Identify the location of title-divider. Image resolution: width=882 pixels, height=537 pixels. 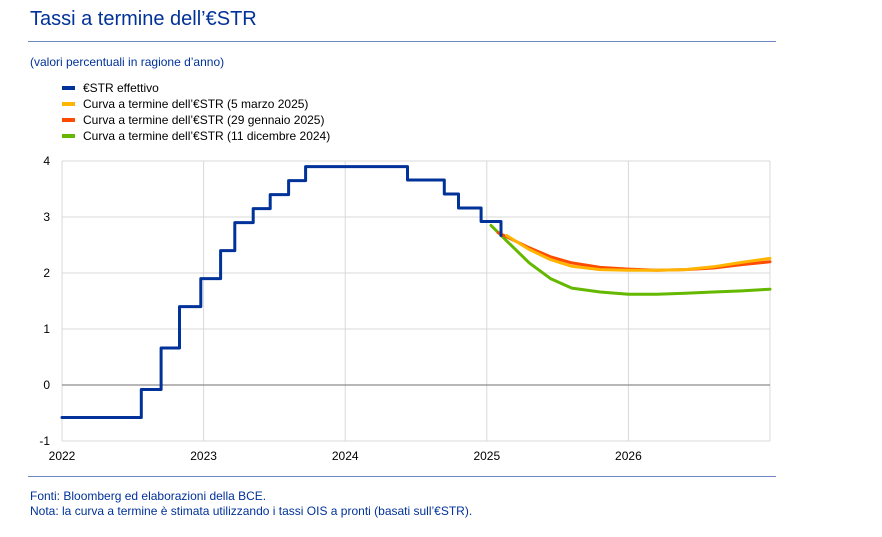
(402, 41).